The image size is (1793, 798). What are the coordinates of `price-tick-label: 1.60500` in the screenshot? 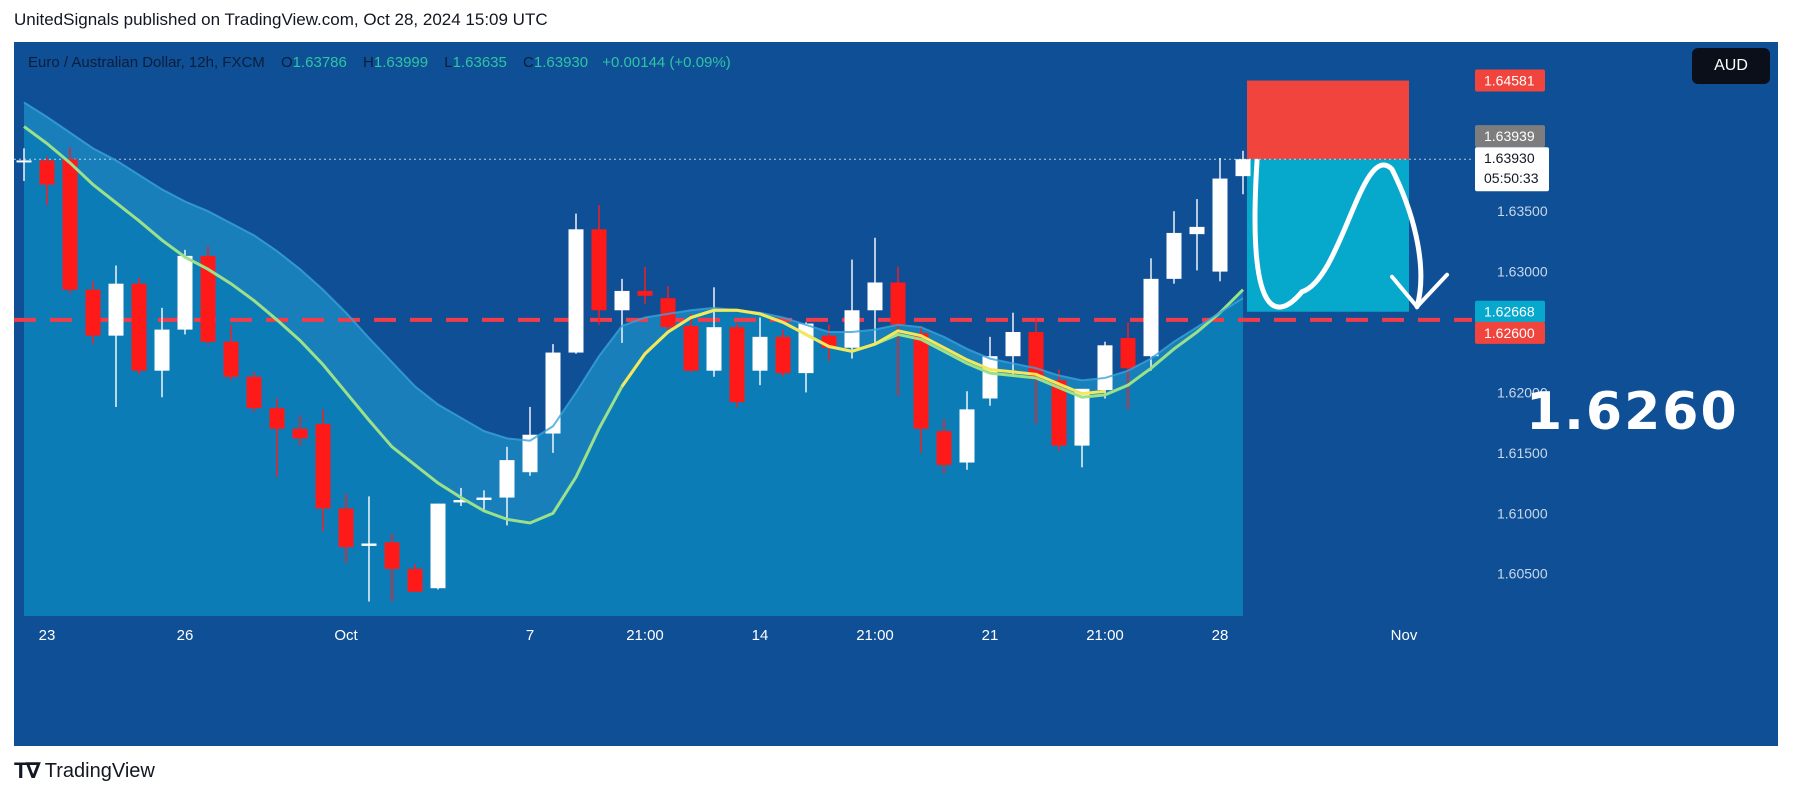 It's located at (1522, 574).